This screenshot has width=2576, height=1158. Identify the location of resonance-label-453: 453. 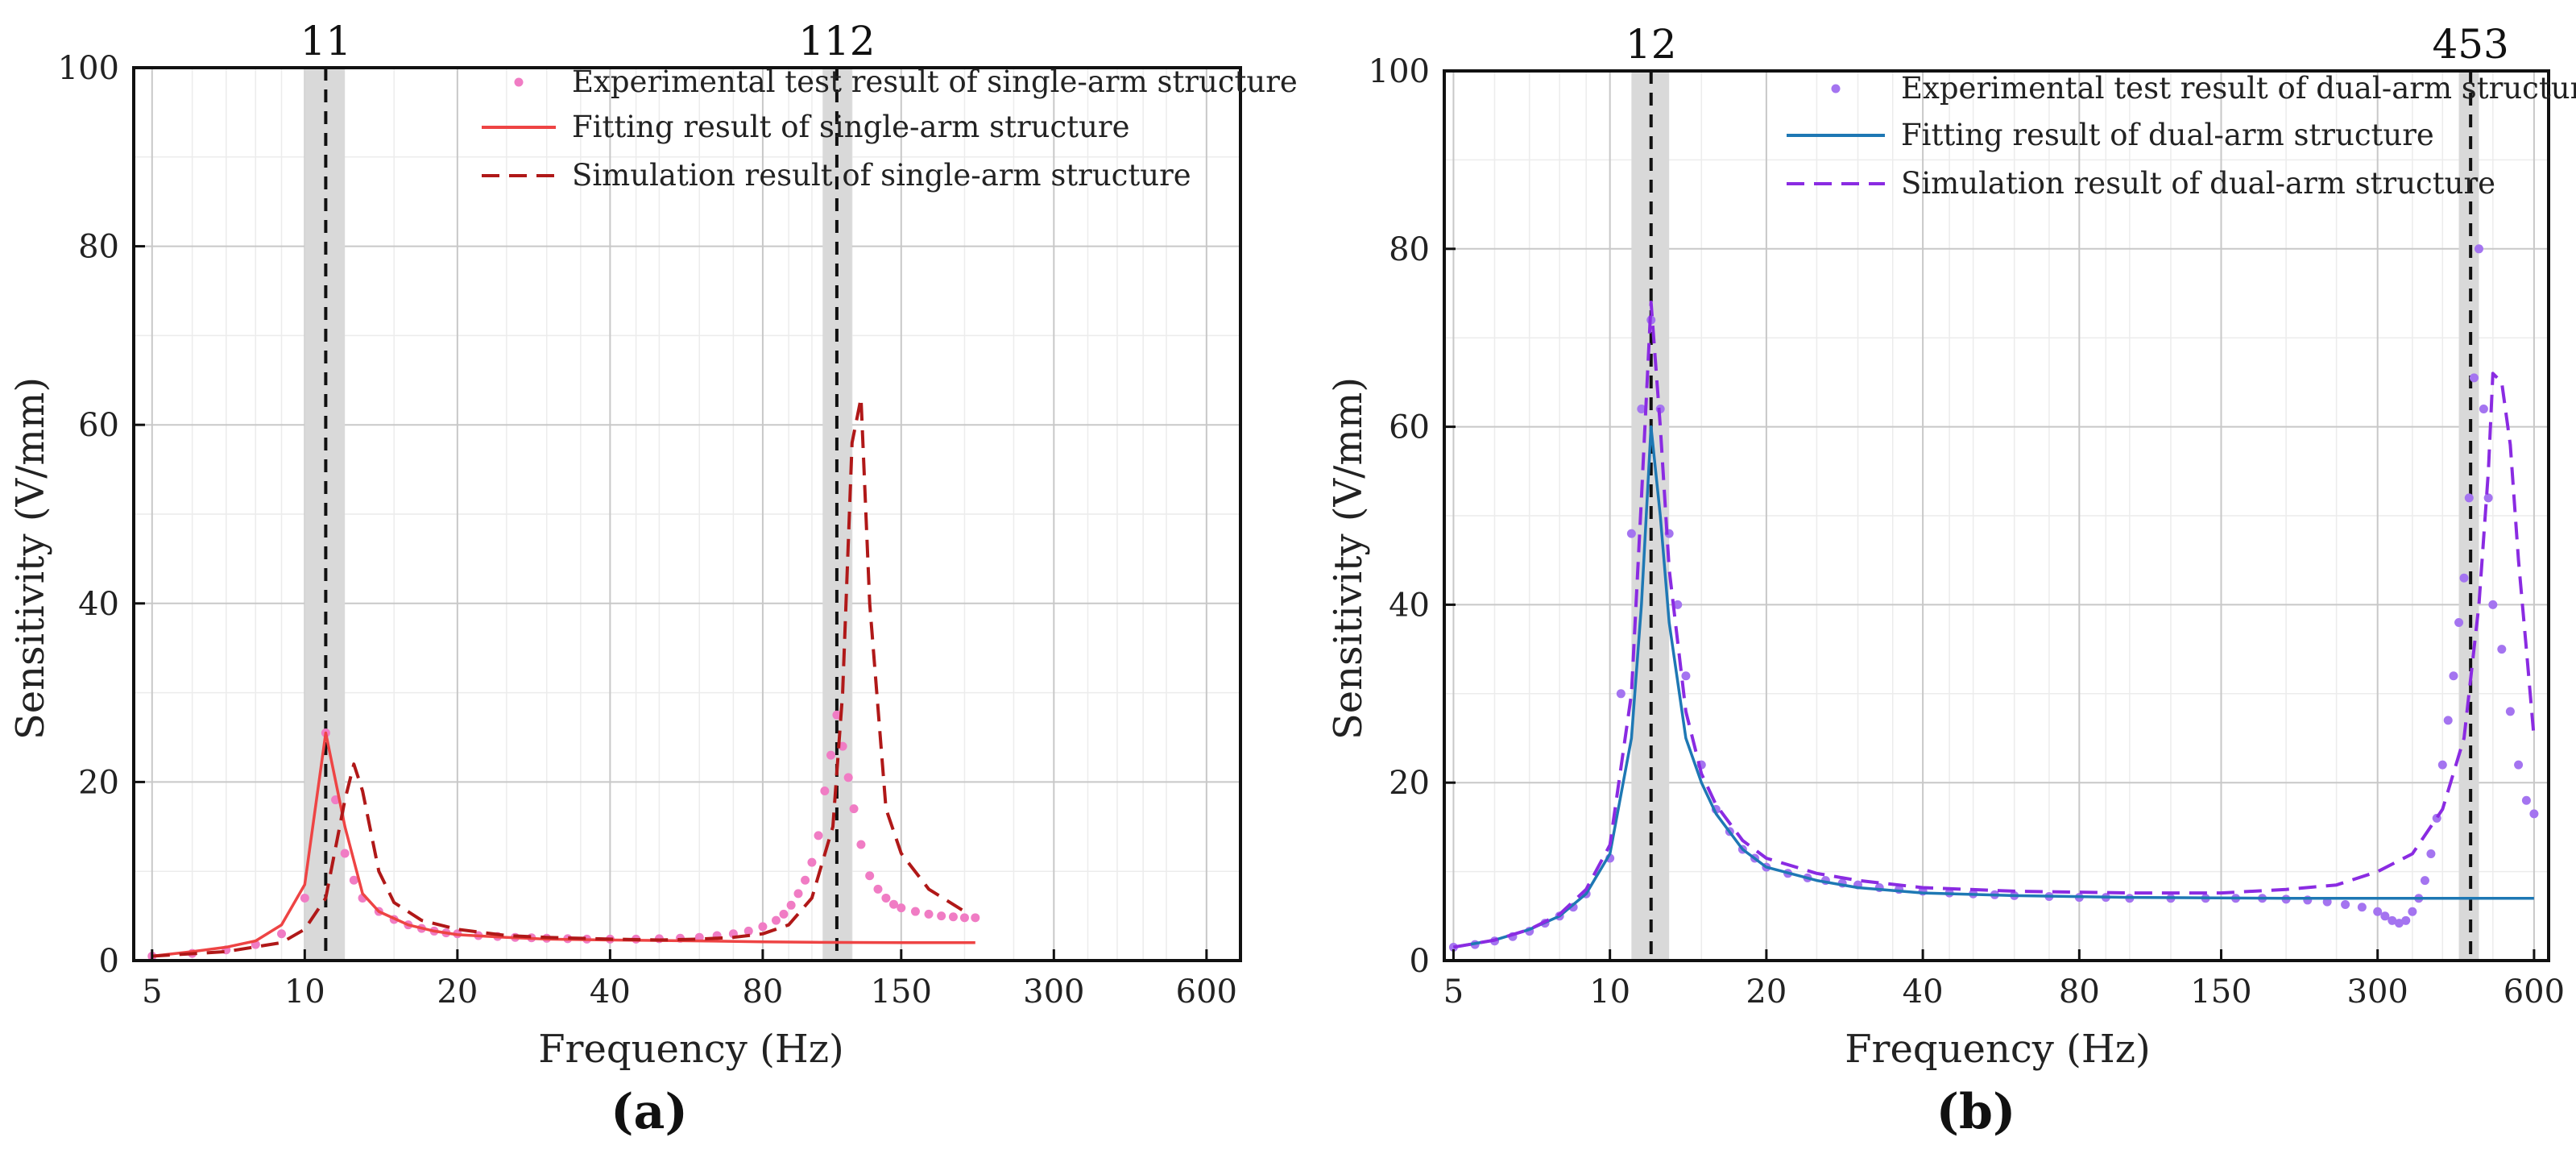
(2470, 44).